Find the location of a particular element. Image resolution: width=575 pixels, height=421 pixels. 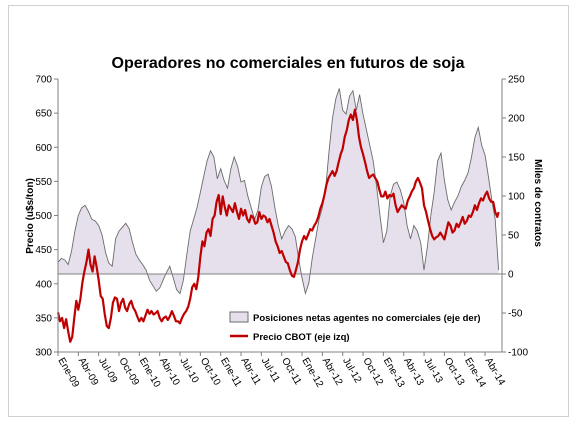

left-tick-label: 350 is located at coordinates (43, 318).